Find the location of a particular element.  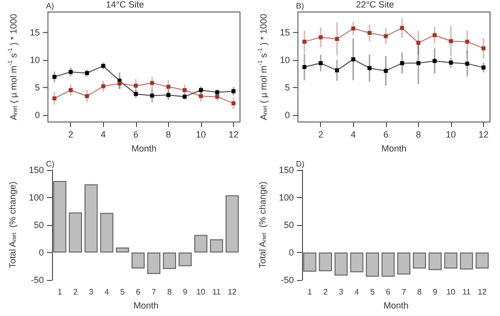

chart-title: 14°C Site is located at coordinates (125, 5).